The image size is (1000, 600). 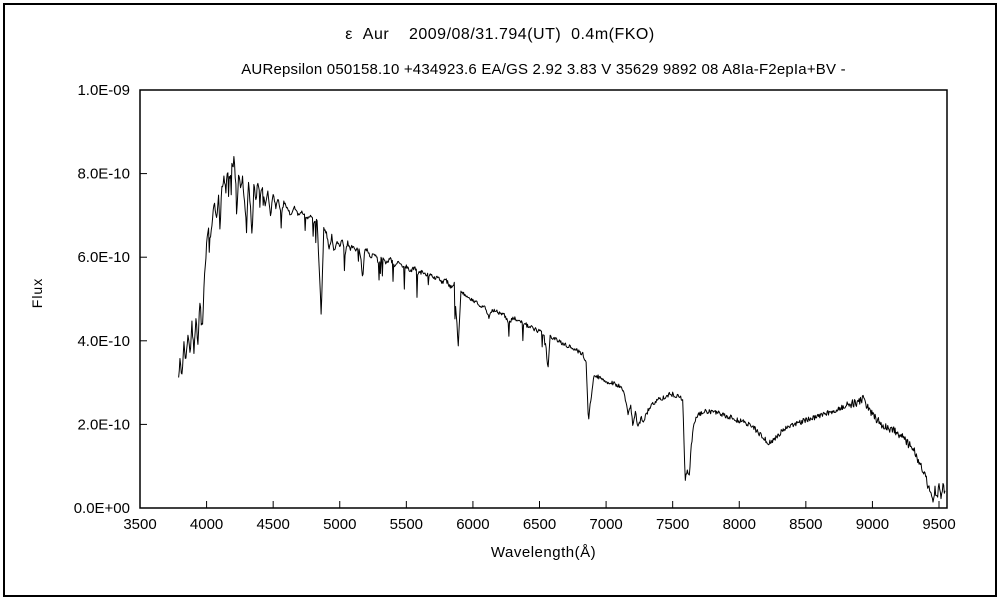 What do you see at coordinates (102, 508) in the screenshot?
I see `y-tick-label: 0.0E+00` at bounding box center [102, 508].